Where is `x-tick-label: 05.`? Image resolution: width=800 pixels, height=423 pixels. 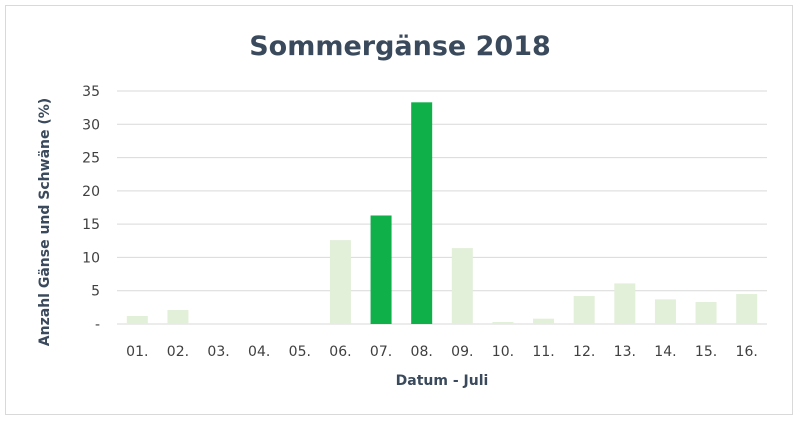
x-tick-label: 05. is located at coordinates (300, 352).